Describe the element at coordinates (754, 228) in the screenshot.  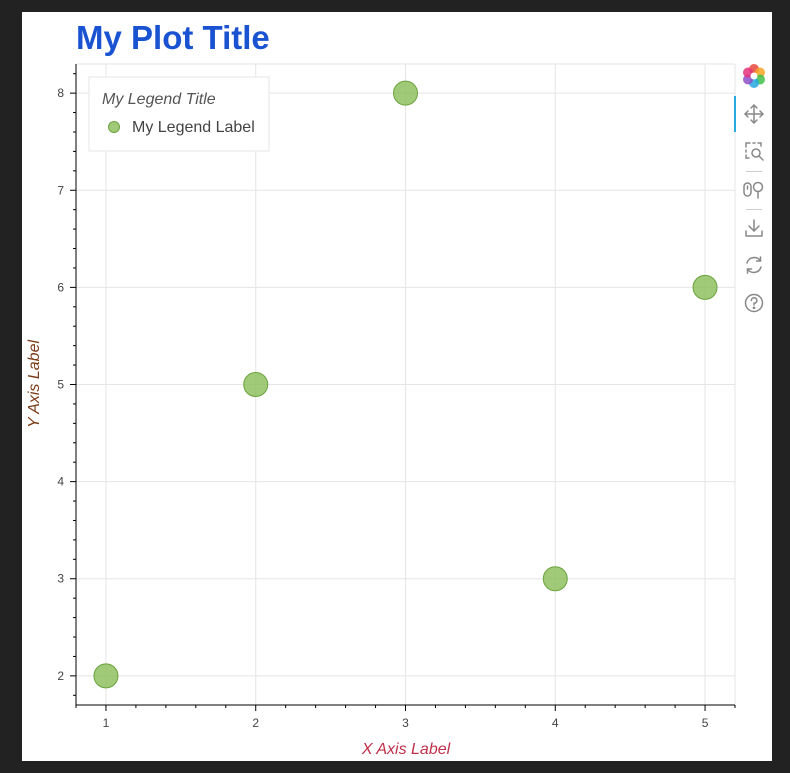
I see `save-icon` at that location.